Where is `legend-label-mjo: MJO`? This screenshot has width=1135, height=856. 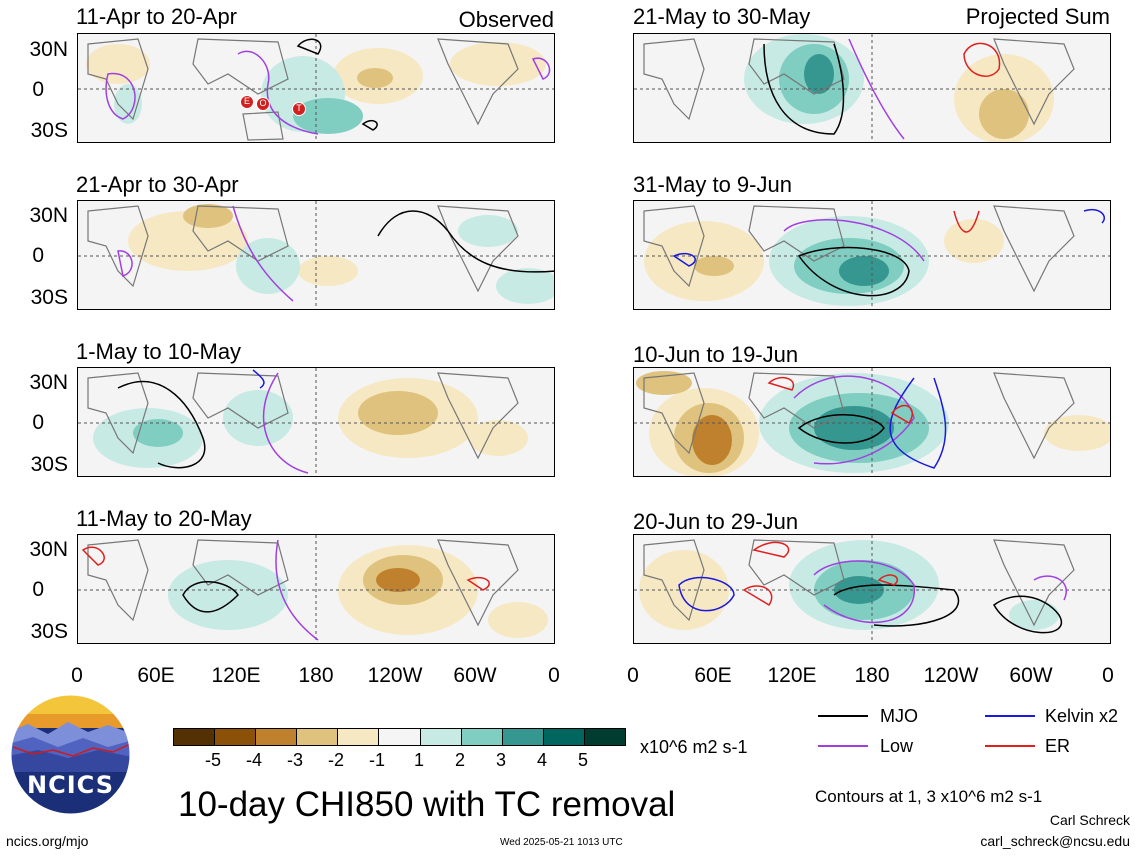
legend-label-mjo: MJO is located at coordinates (899, 716).